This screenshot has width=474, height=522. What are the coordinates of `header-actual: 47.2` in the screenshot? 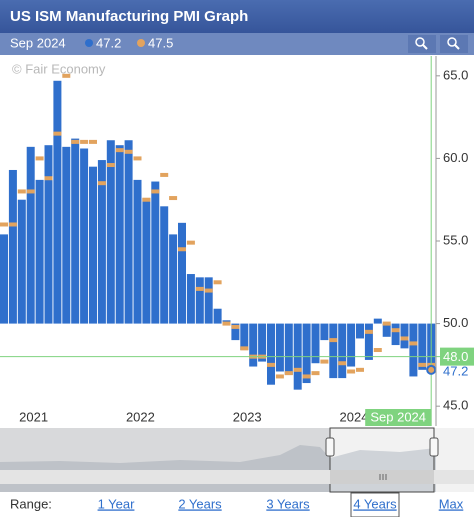 It's located at (108, 42).